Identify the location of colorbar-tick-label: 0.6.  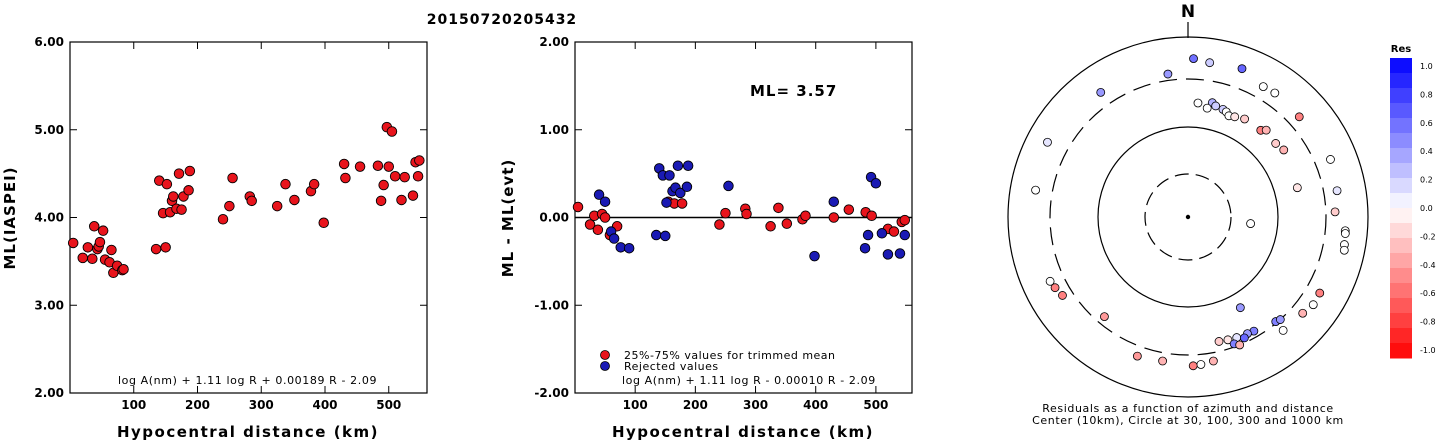
(1426, 123).